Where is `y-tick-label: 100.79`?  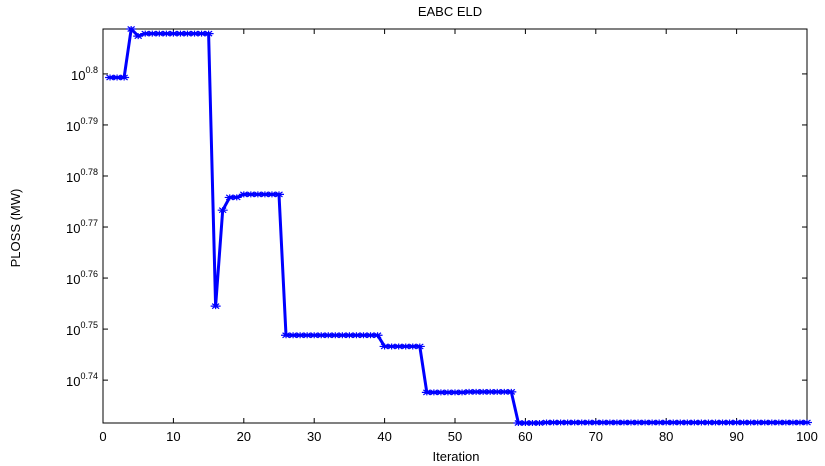 y-tick-label: 100.79 is located at coordinates (82, 125).